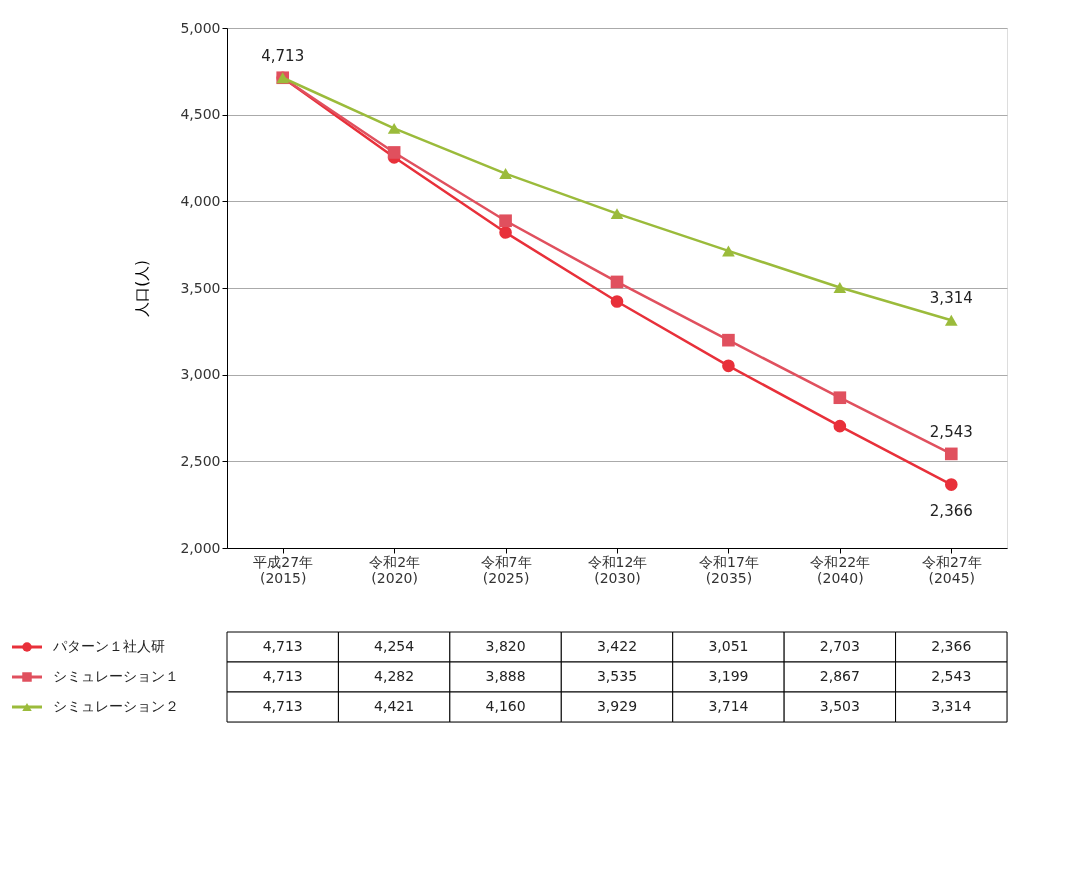  I want to click on data-label: 4,254, so click(394, 646).